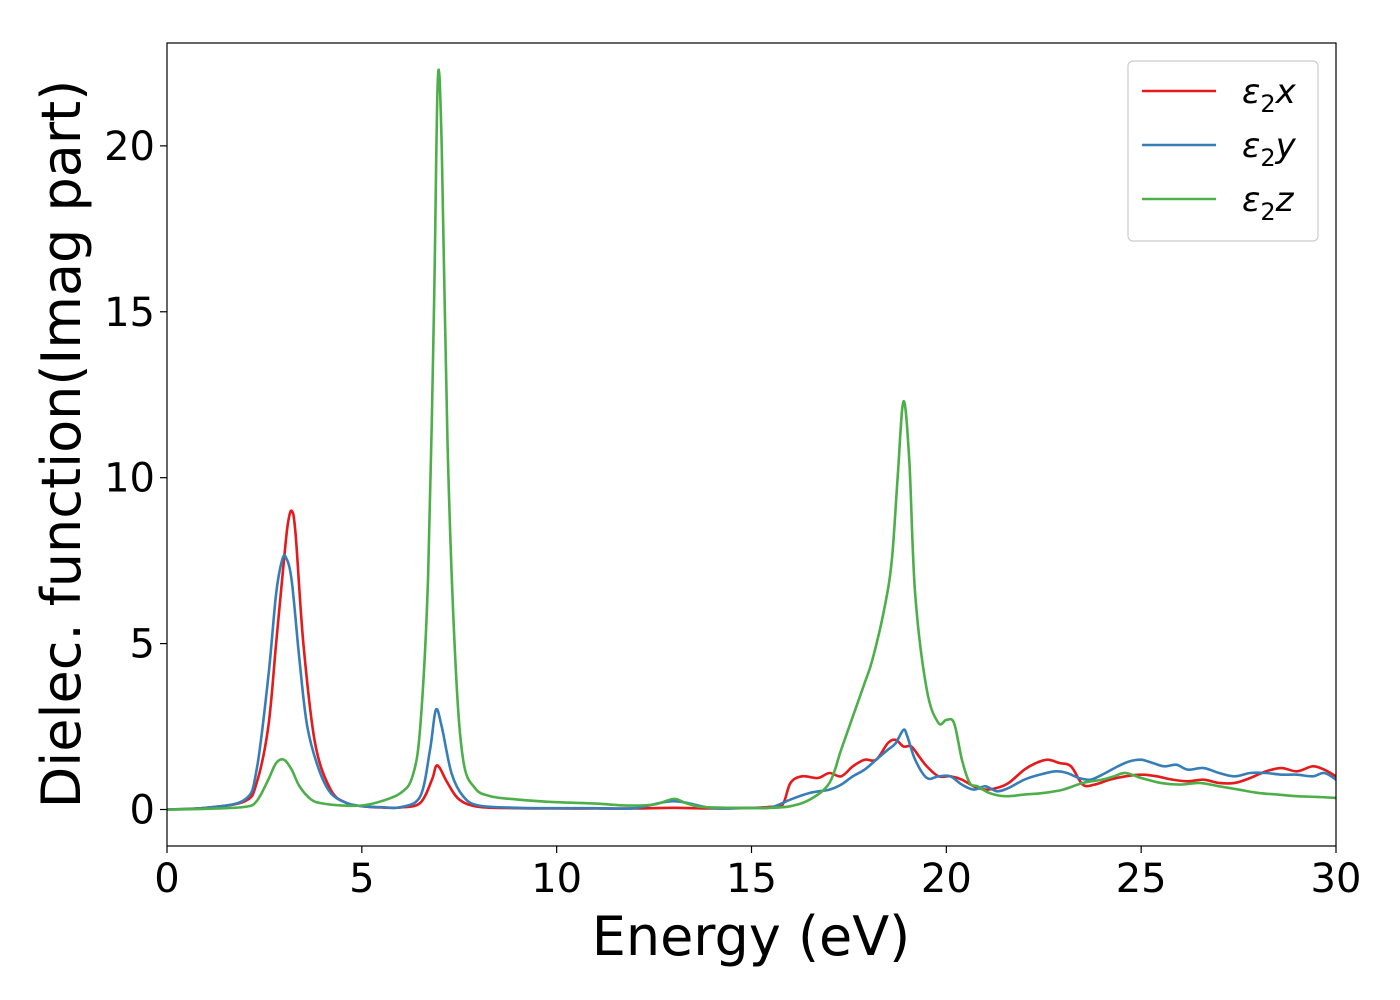 This screenshot has width=1400, height=1000. What do you see at coordinates (129, 313) in the screenshot?
I see `y-tick-label: 15` at bounding box center [129, 313].